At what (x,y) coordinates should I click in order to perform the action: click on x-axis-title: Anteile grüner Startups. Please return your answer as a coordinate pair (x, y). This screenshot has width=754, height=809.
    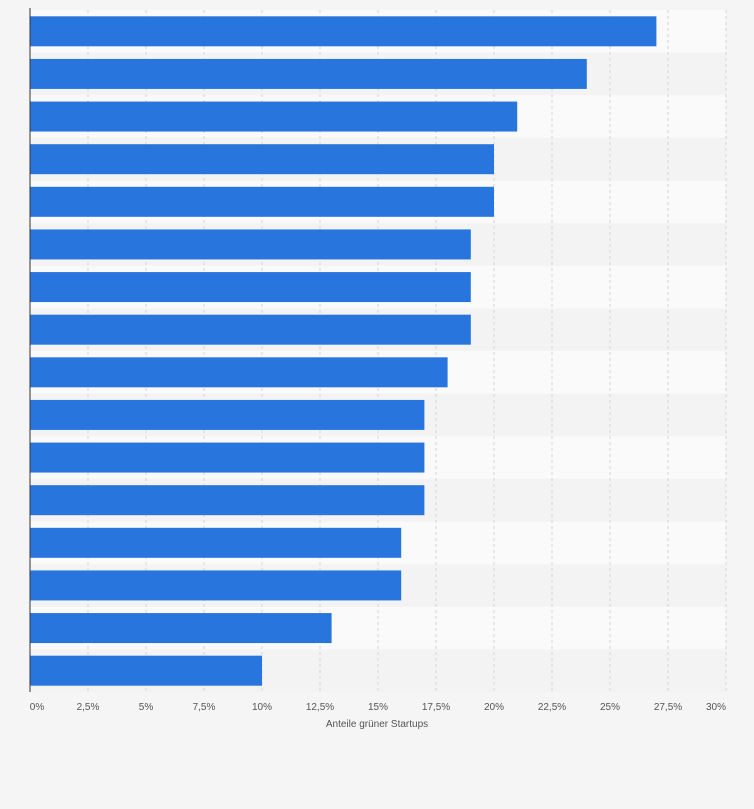
    Looking at the image, I should click on (377, 724).